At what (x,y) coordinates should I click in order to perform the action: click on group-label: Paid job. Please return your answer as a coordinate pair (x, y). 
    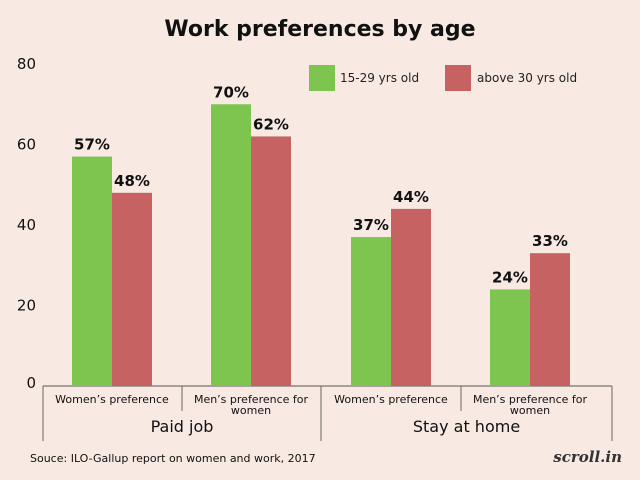
    Looking at the image, I should click on (182, 426).